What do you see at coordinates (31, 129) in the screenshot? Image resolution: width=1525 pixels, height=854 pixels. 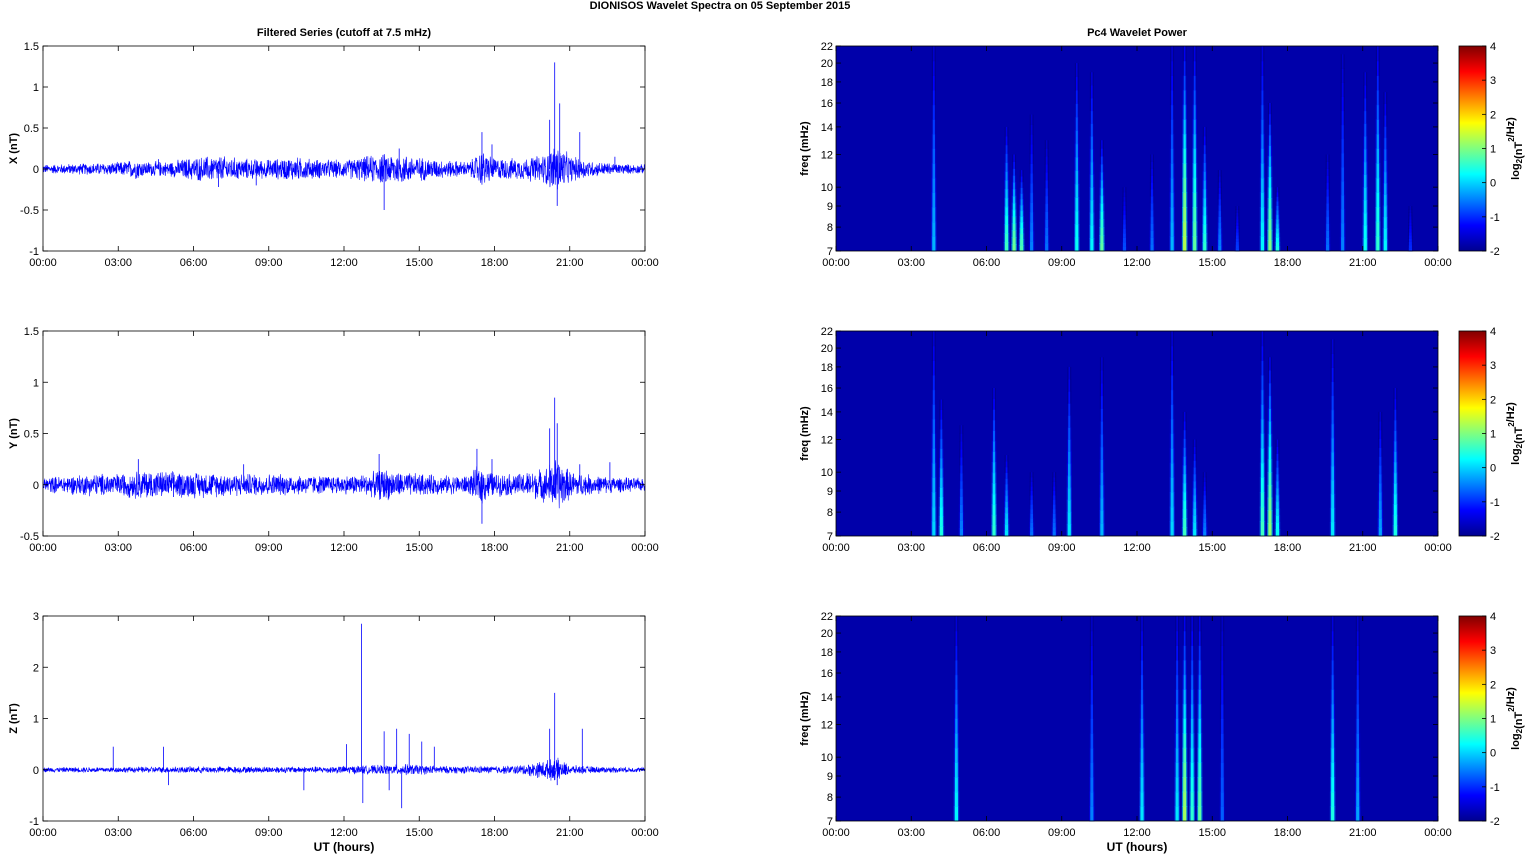 I see `y-tick-label: 0.5` at bounding box center [31, 129].